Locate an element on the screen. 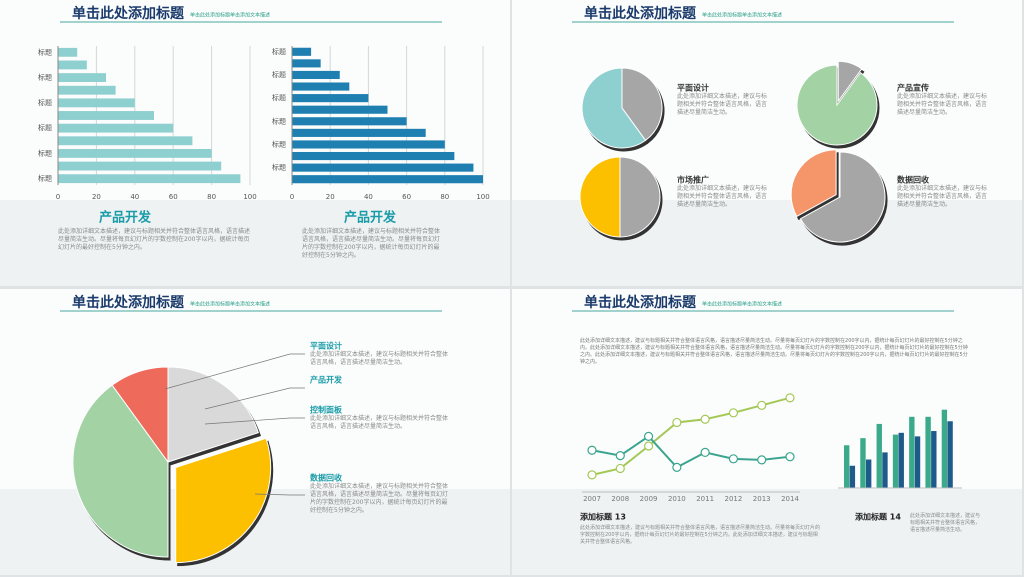 The width and height of the screenshot is (1024, 577). item-label: 平面设计 is located at coordinates (326, 346).